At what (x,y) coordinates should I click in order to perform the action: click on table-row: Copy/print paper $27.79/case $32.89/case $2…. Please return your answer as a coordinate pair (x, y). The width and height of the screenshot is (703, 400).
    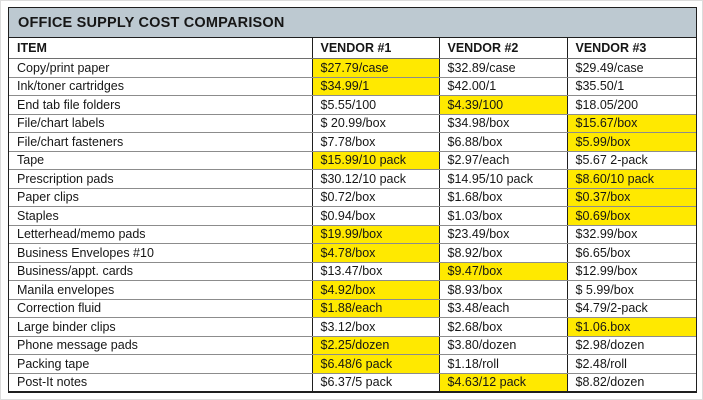
    Looking at the image, I should click on (352, 68).